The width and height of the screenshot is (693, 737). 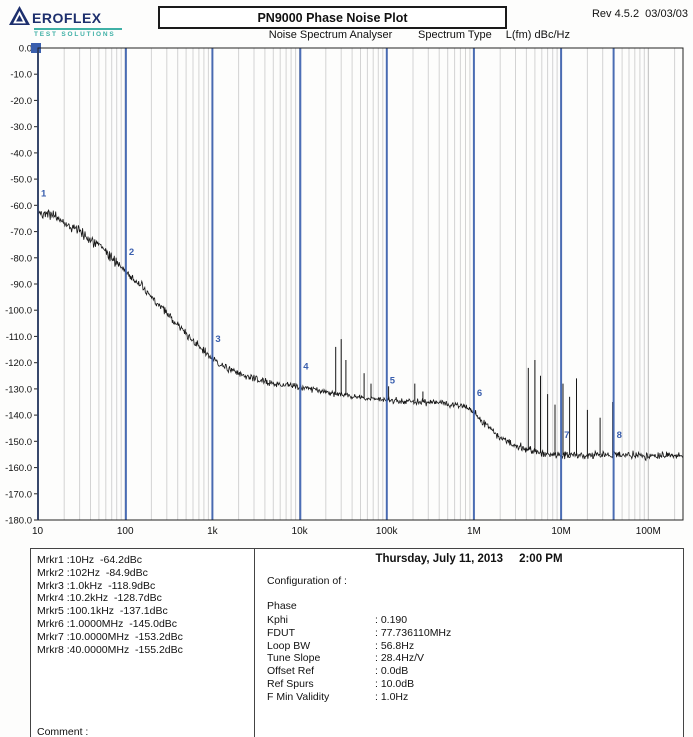 I want to click on marker-readout-line: Mrkr3 :1.0kHz -118.9dBc, so click(x=96, y=585).